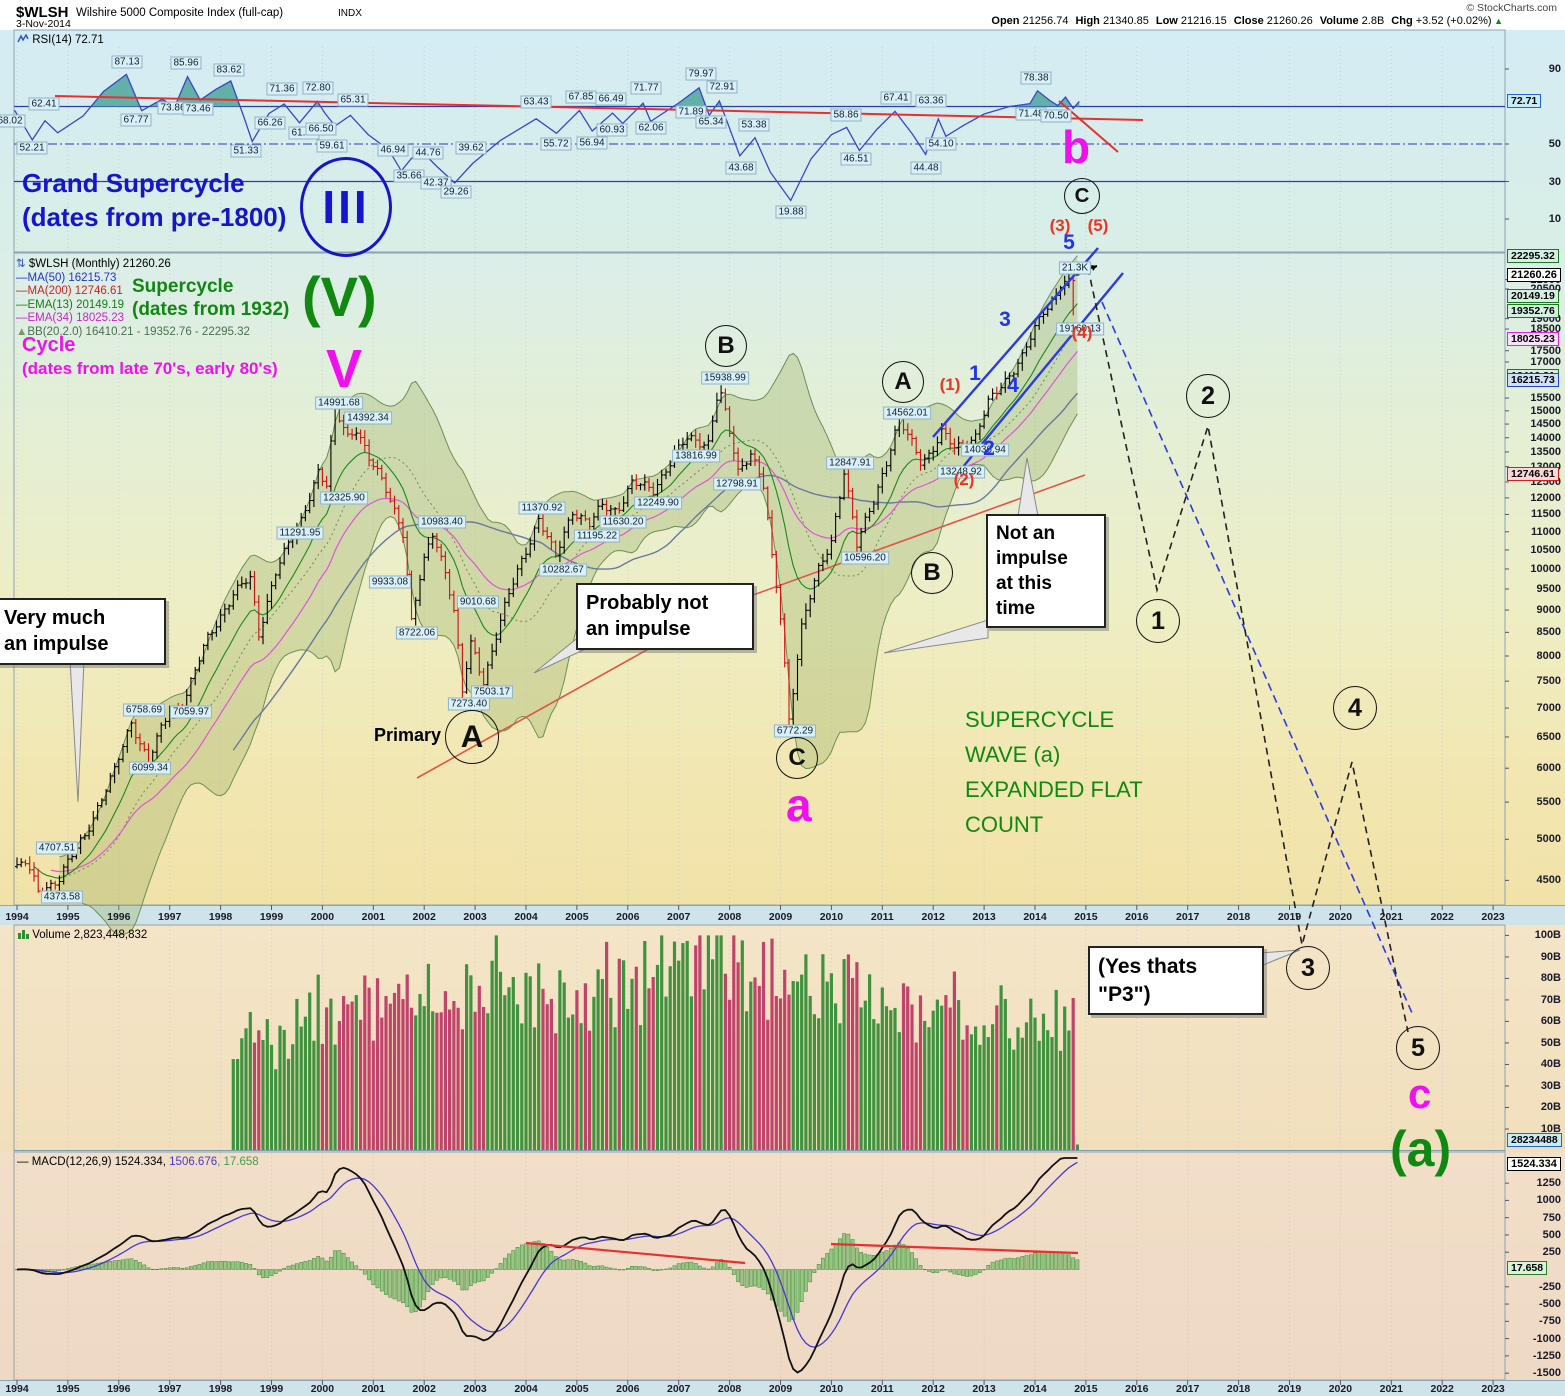 The width and height of the screenshot is (1565, 1396). What do you see at coordinates (556, 144) in the screenshot?
I see `rsi-value-label: 55.72` at bounding box center [556, 144].